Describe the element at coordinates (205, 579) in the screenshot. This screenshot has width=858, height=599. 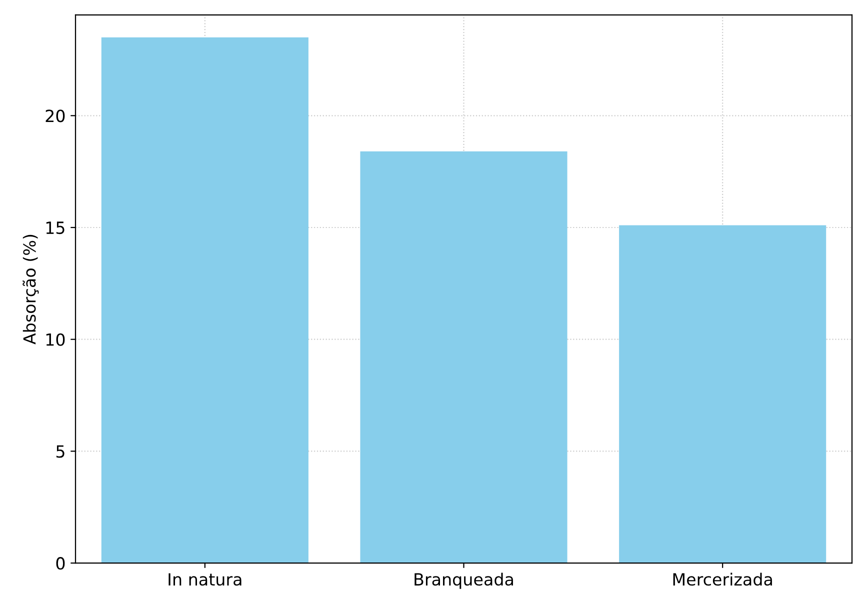
I see `x-tick-label: In natura` at that location.